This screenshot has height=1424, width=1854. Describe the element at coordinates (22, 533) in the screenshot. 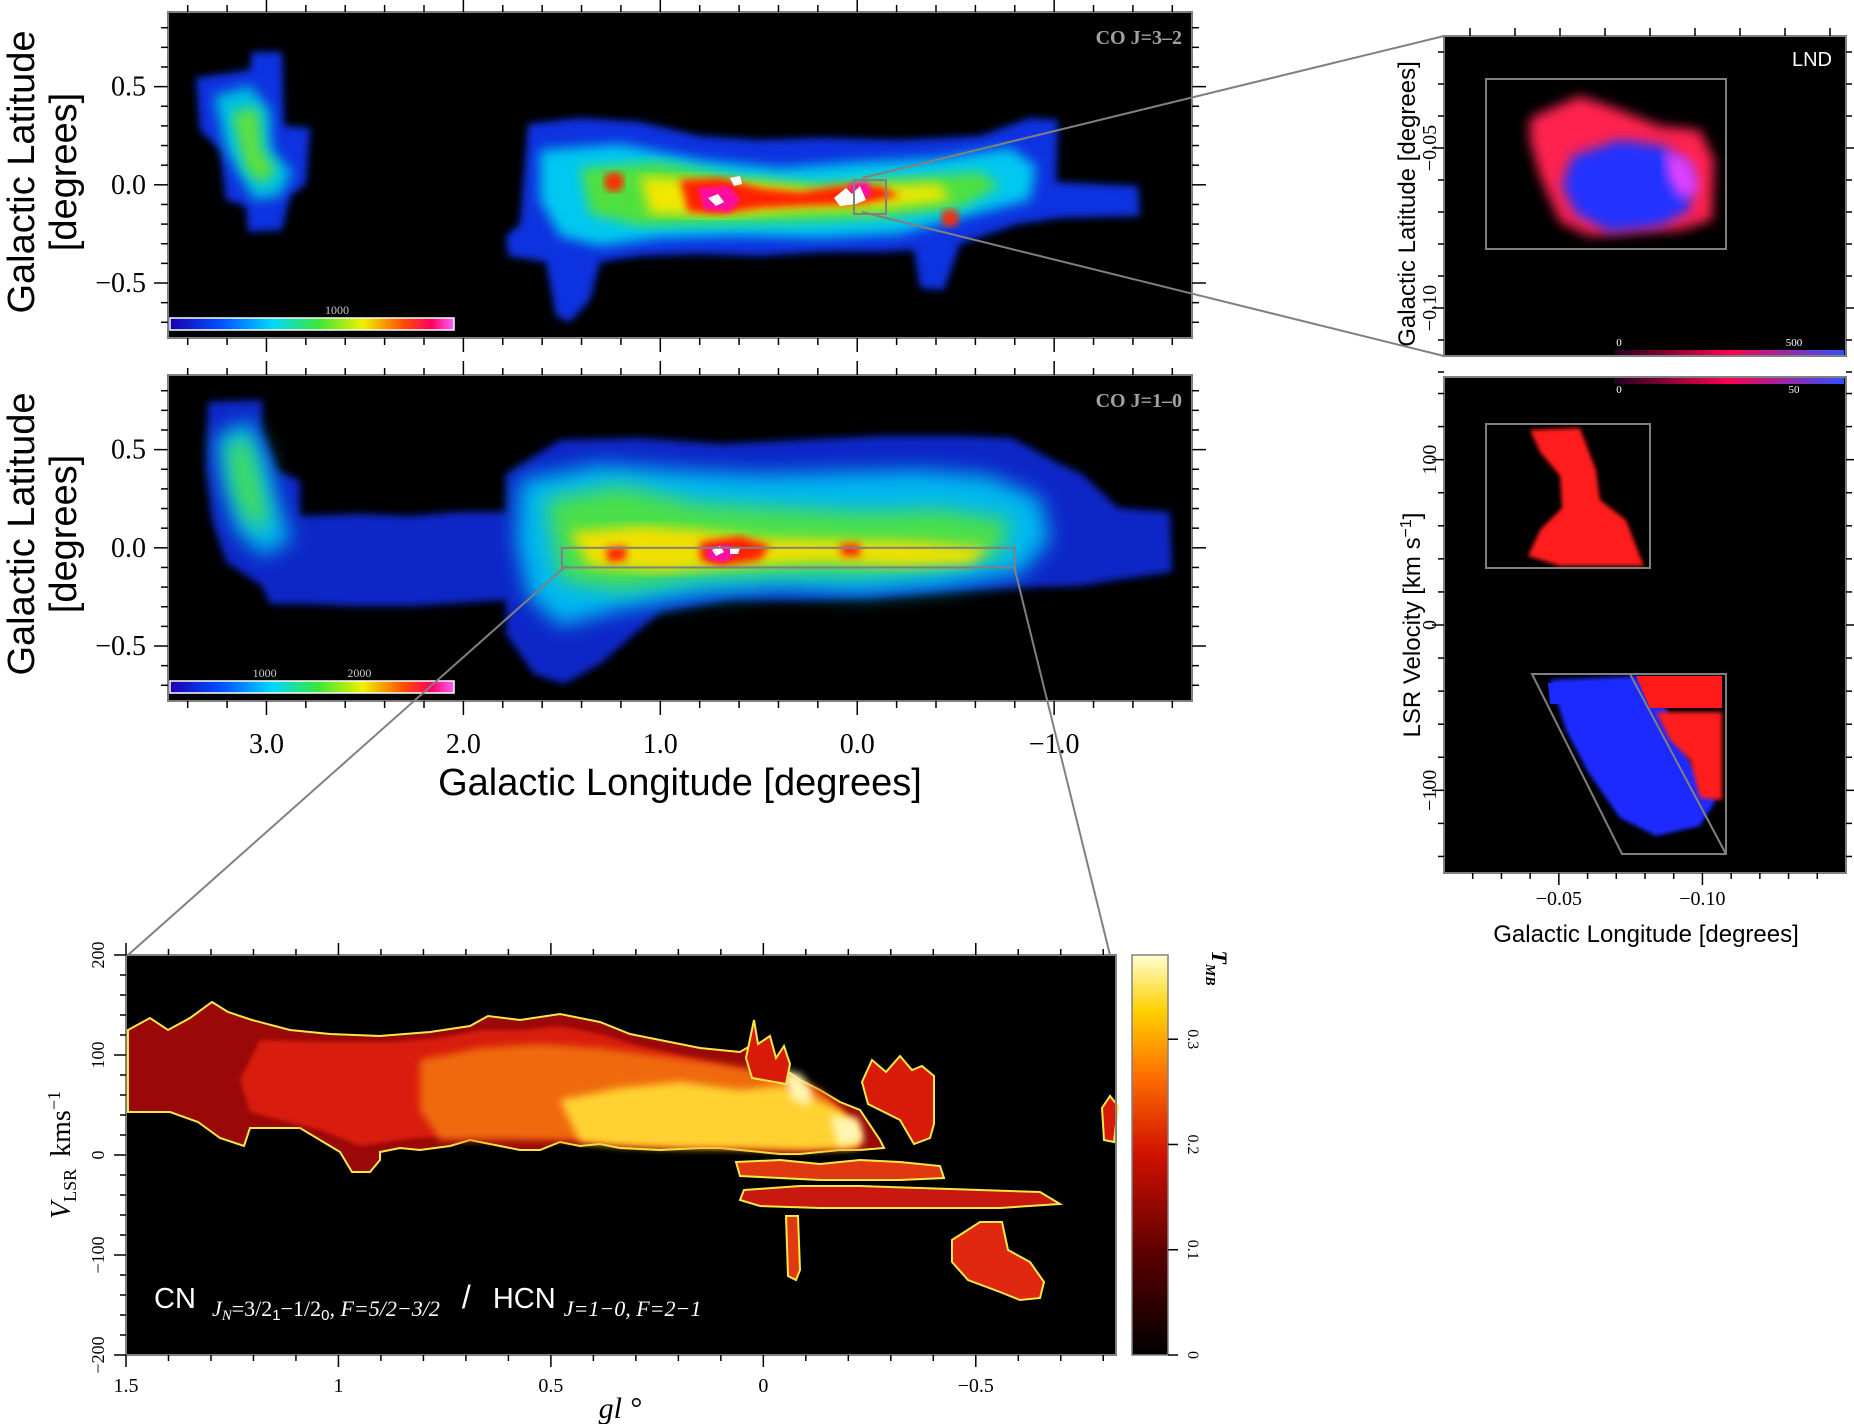

I see `co10-ylabel-line1: Galactic Latitude` at that location.